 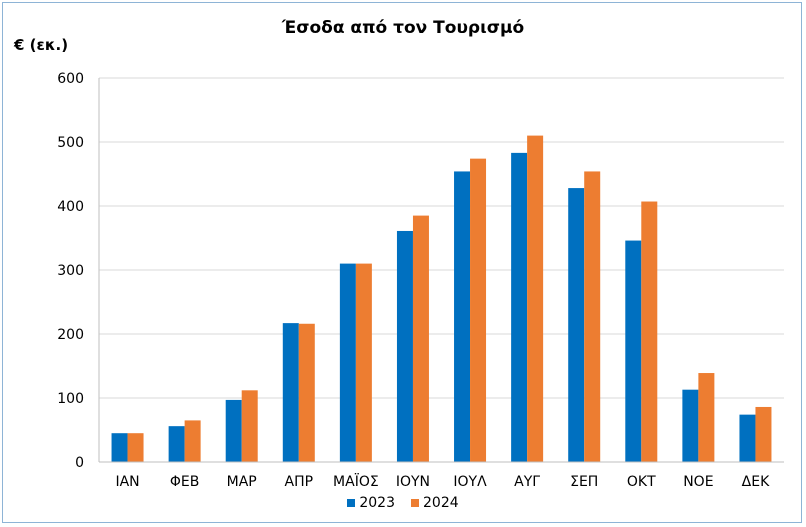 I want to click on x-tick-label: ΙΟΥΝ, so click(x=413, y=482).